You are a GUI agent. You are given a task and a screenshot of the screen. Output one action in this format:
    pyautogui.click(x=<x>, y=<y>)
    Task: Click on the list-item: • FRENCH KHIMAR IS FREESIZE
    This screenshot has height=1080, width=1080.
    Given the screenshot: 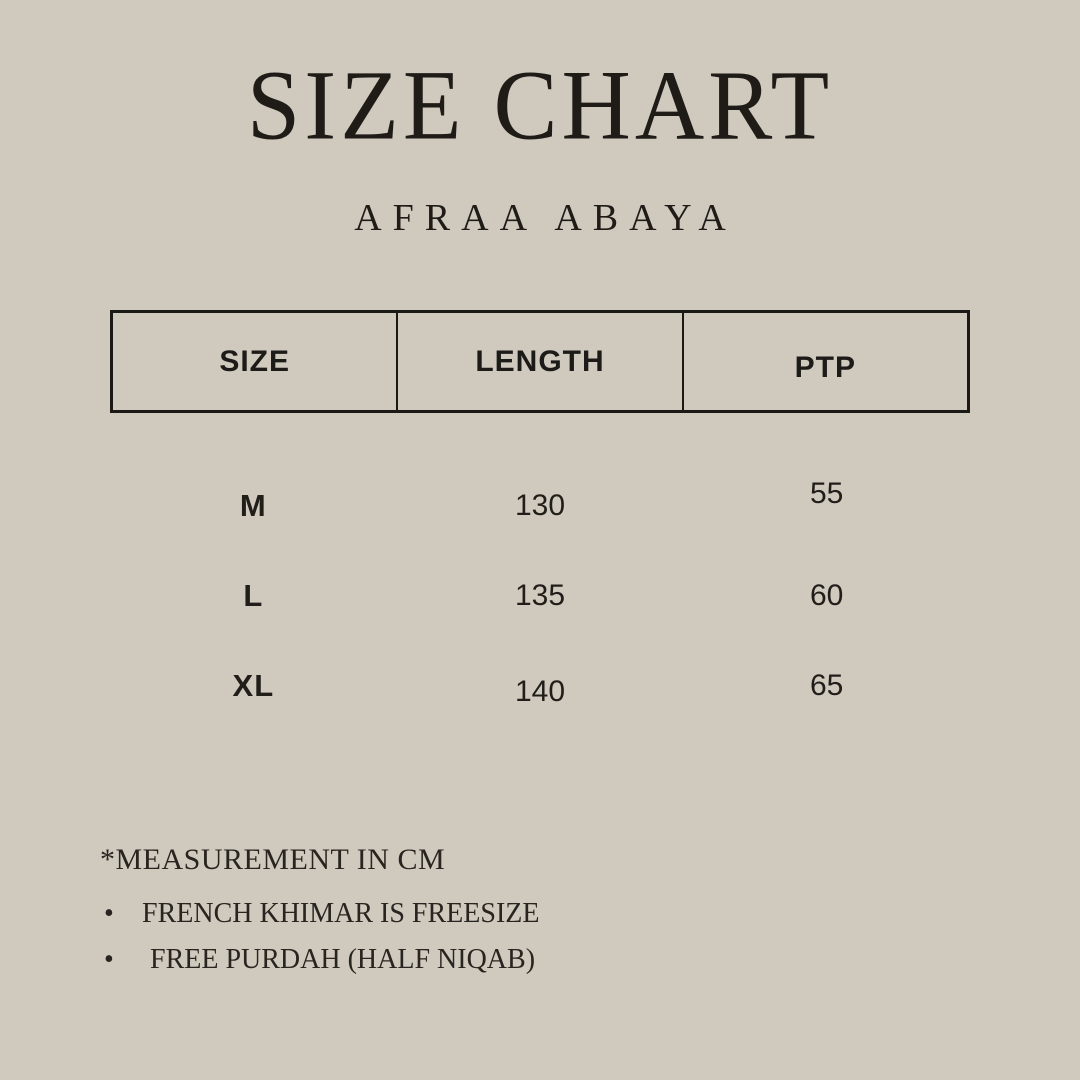 What is the action you would take?
    pyautogui.click(x=319, y=914)
    